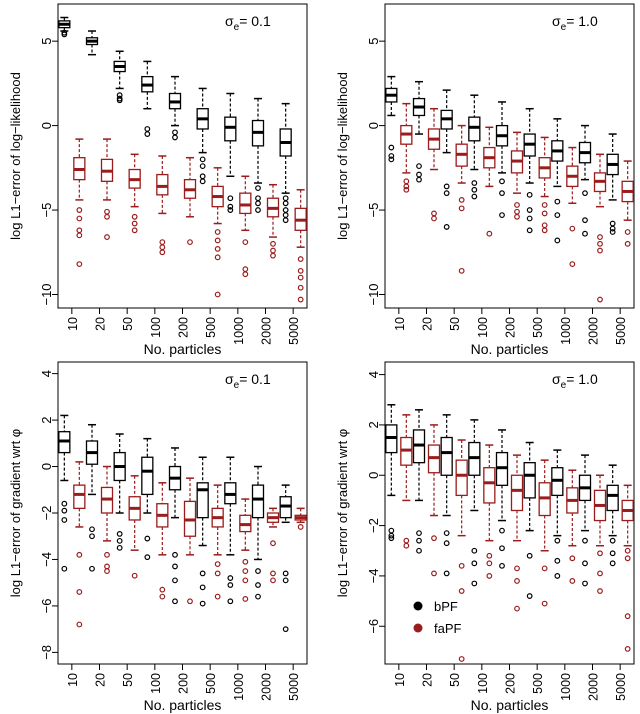 The height and width of the screenshot is (714, 640). What do you see at coordinates (483, 327) in the screenshot?
I see `x-tick-label: 100` at bounding box center [483, 327].